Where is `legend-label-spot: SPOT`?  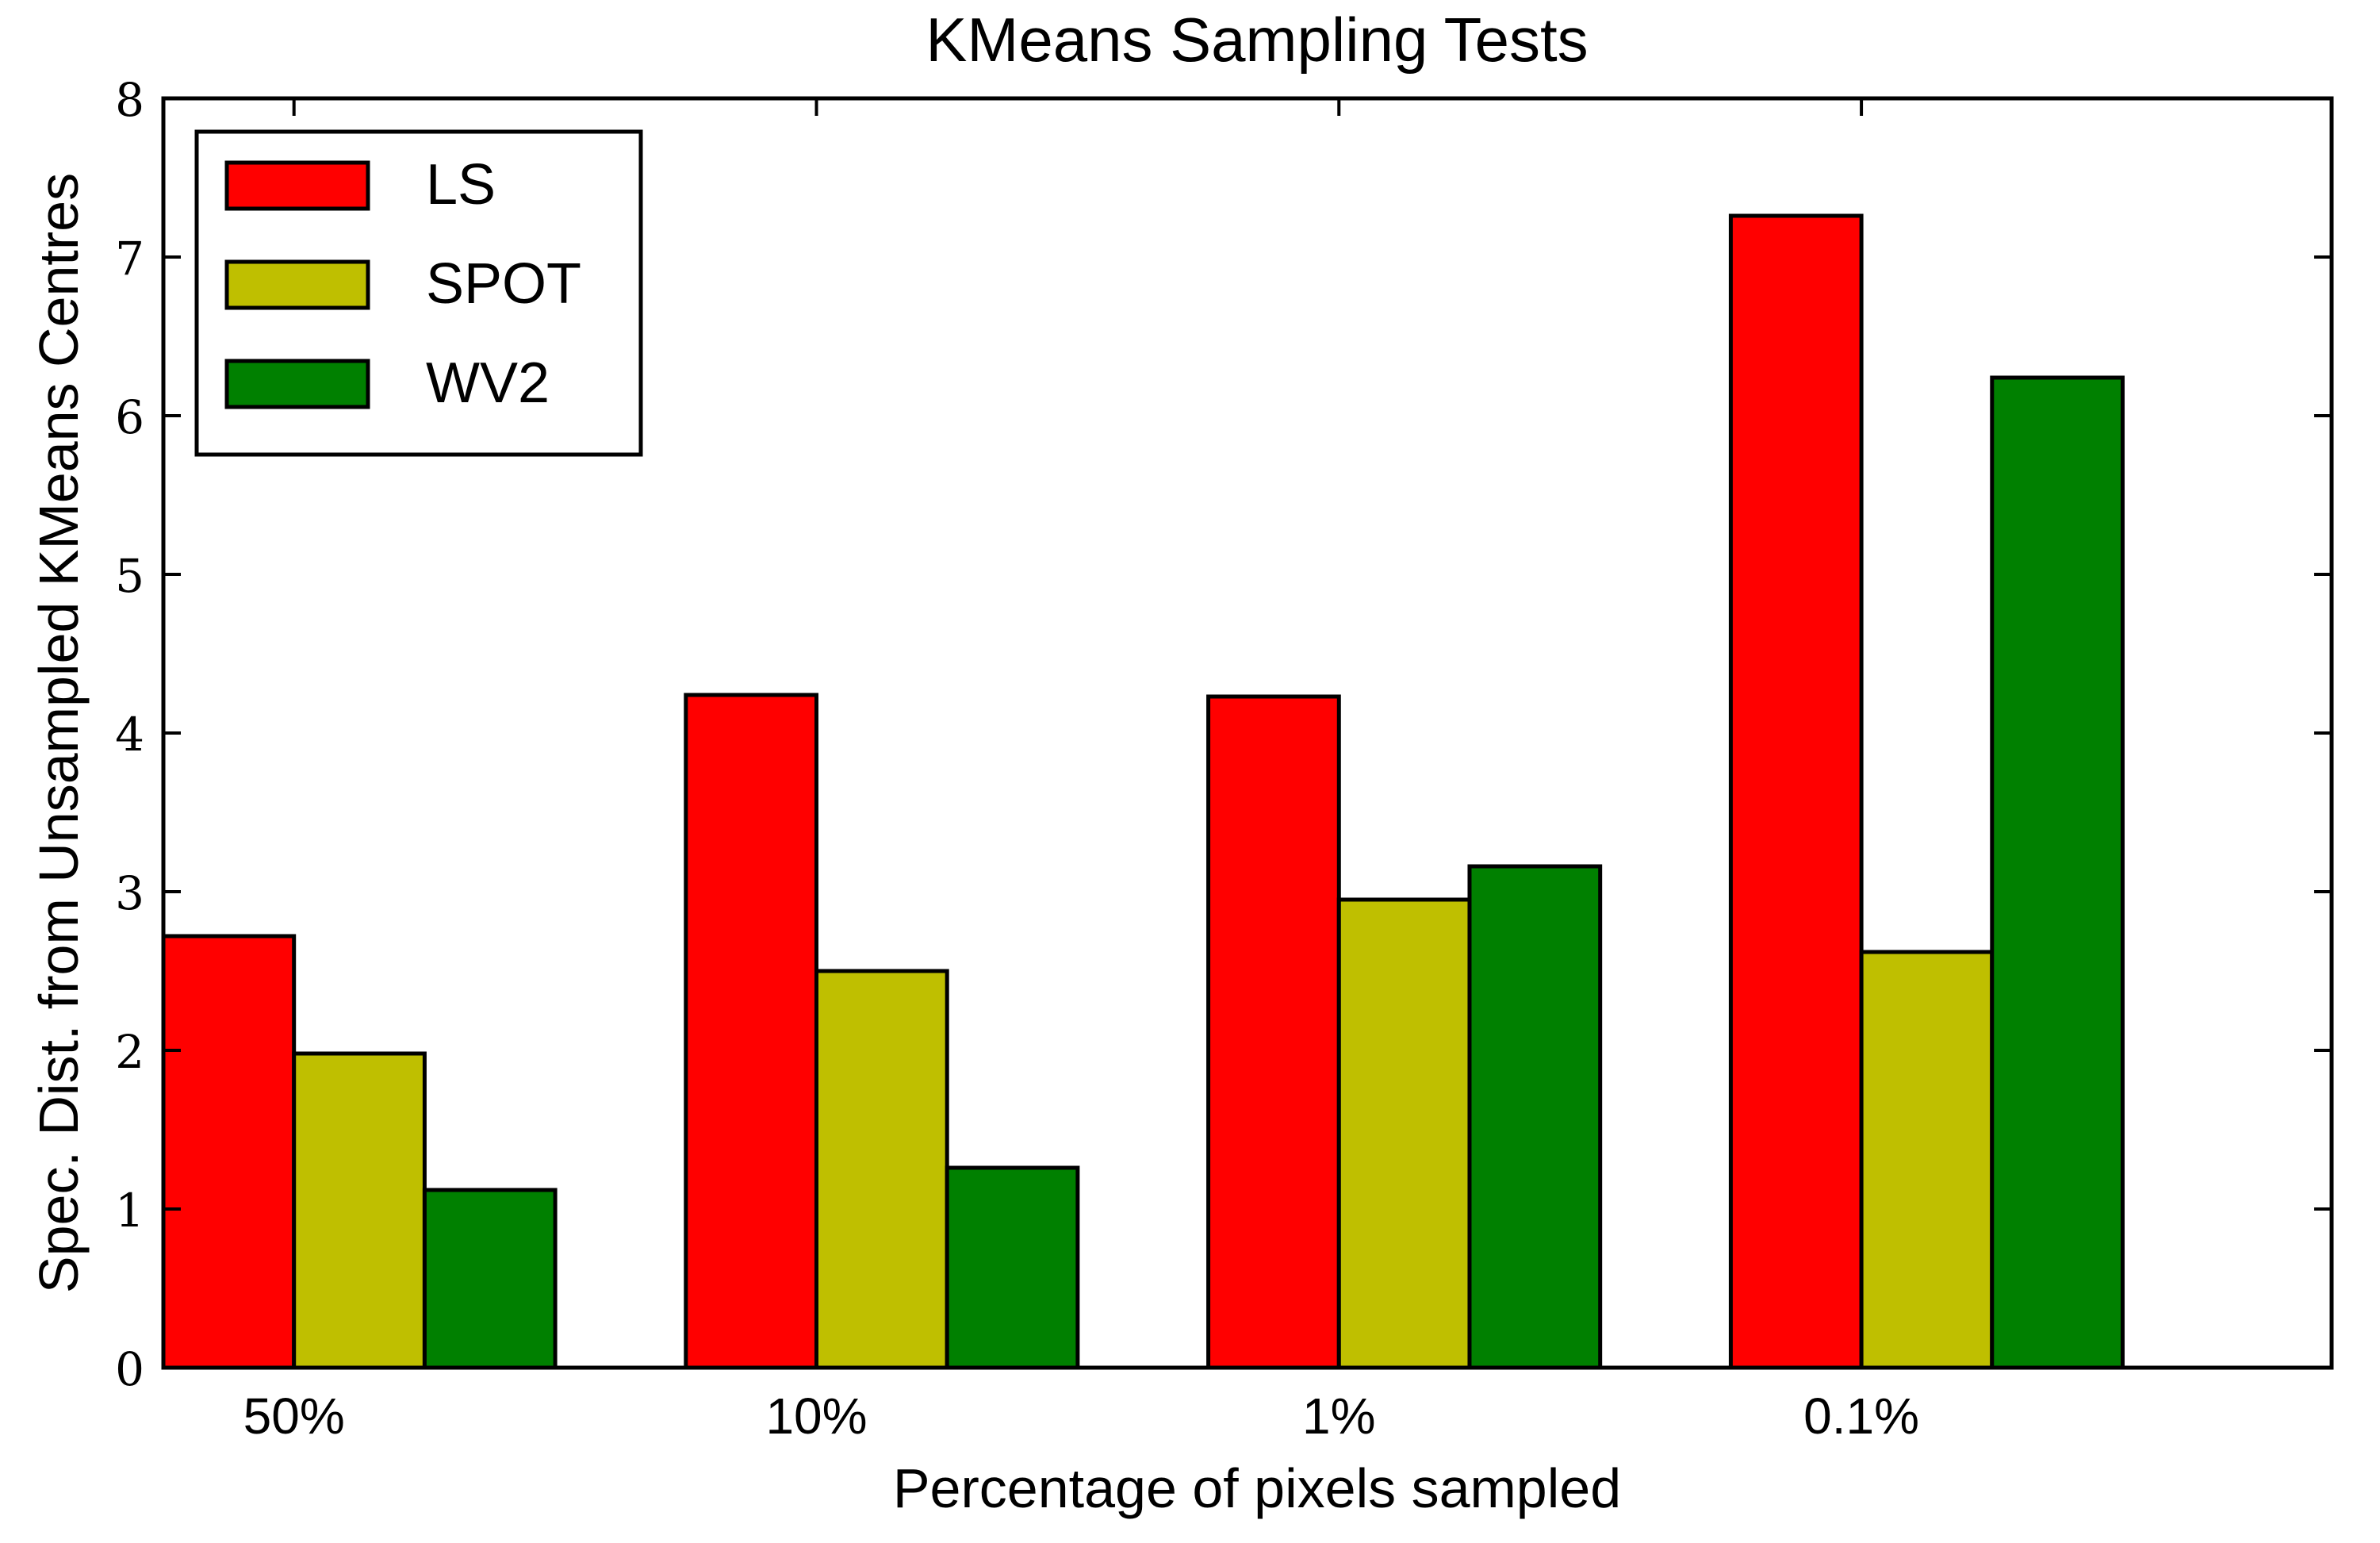 legend-label-spot: SPOT is located at coordinates (503, 284).